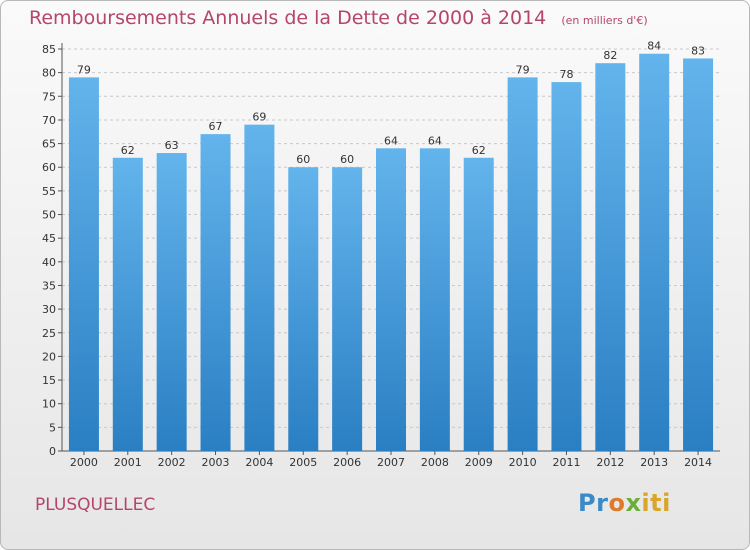  Describe the element at coordinates (49, 404) in the screenshot. I see `y-tick-label: 10` at that location.